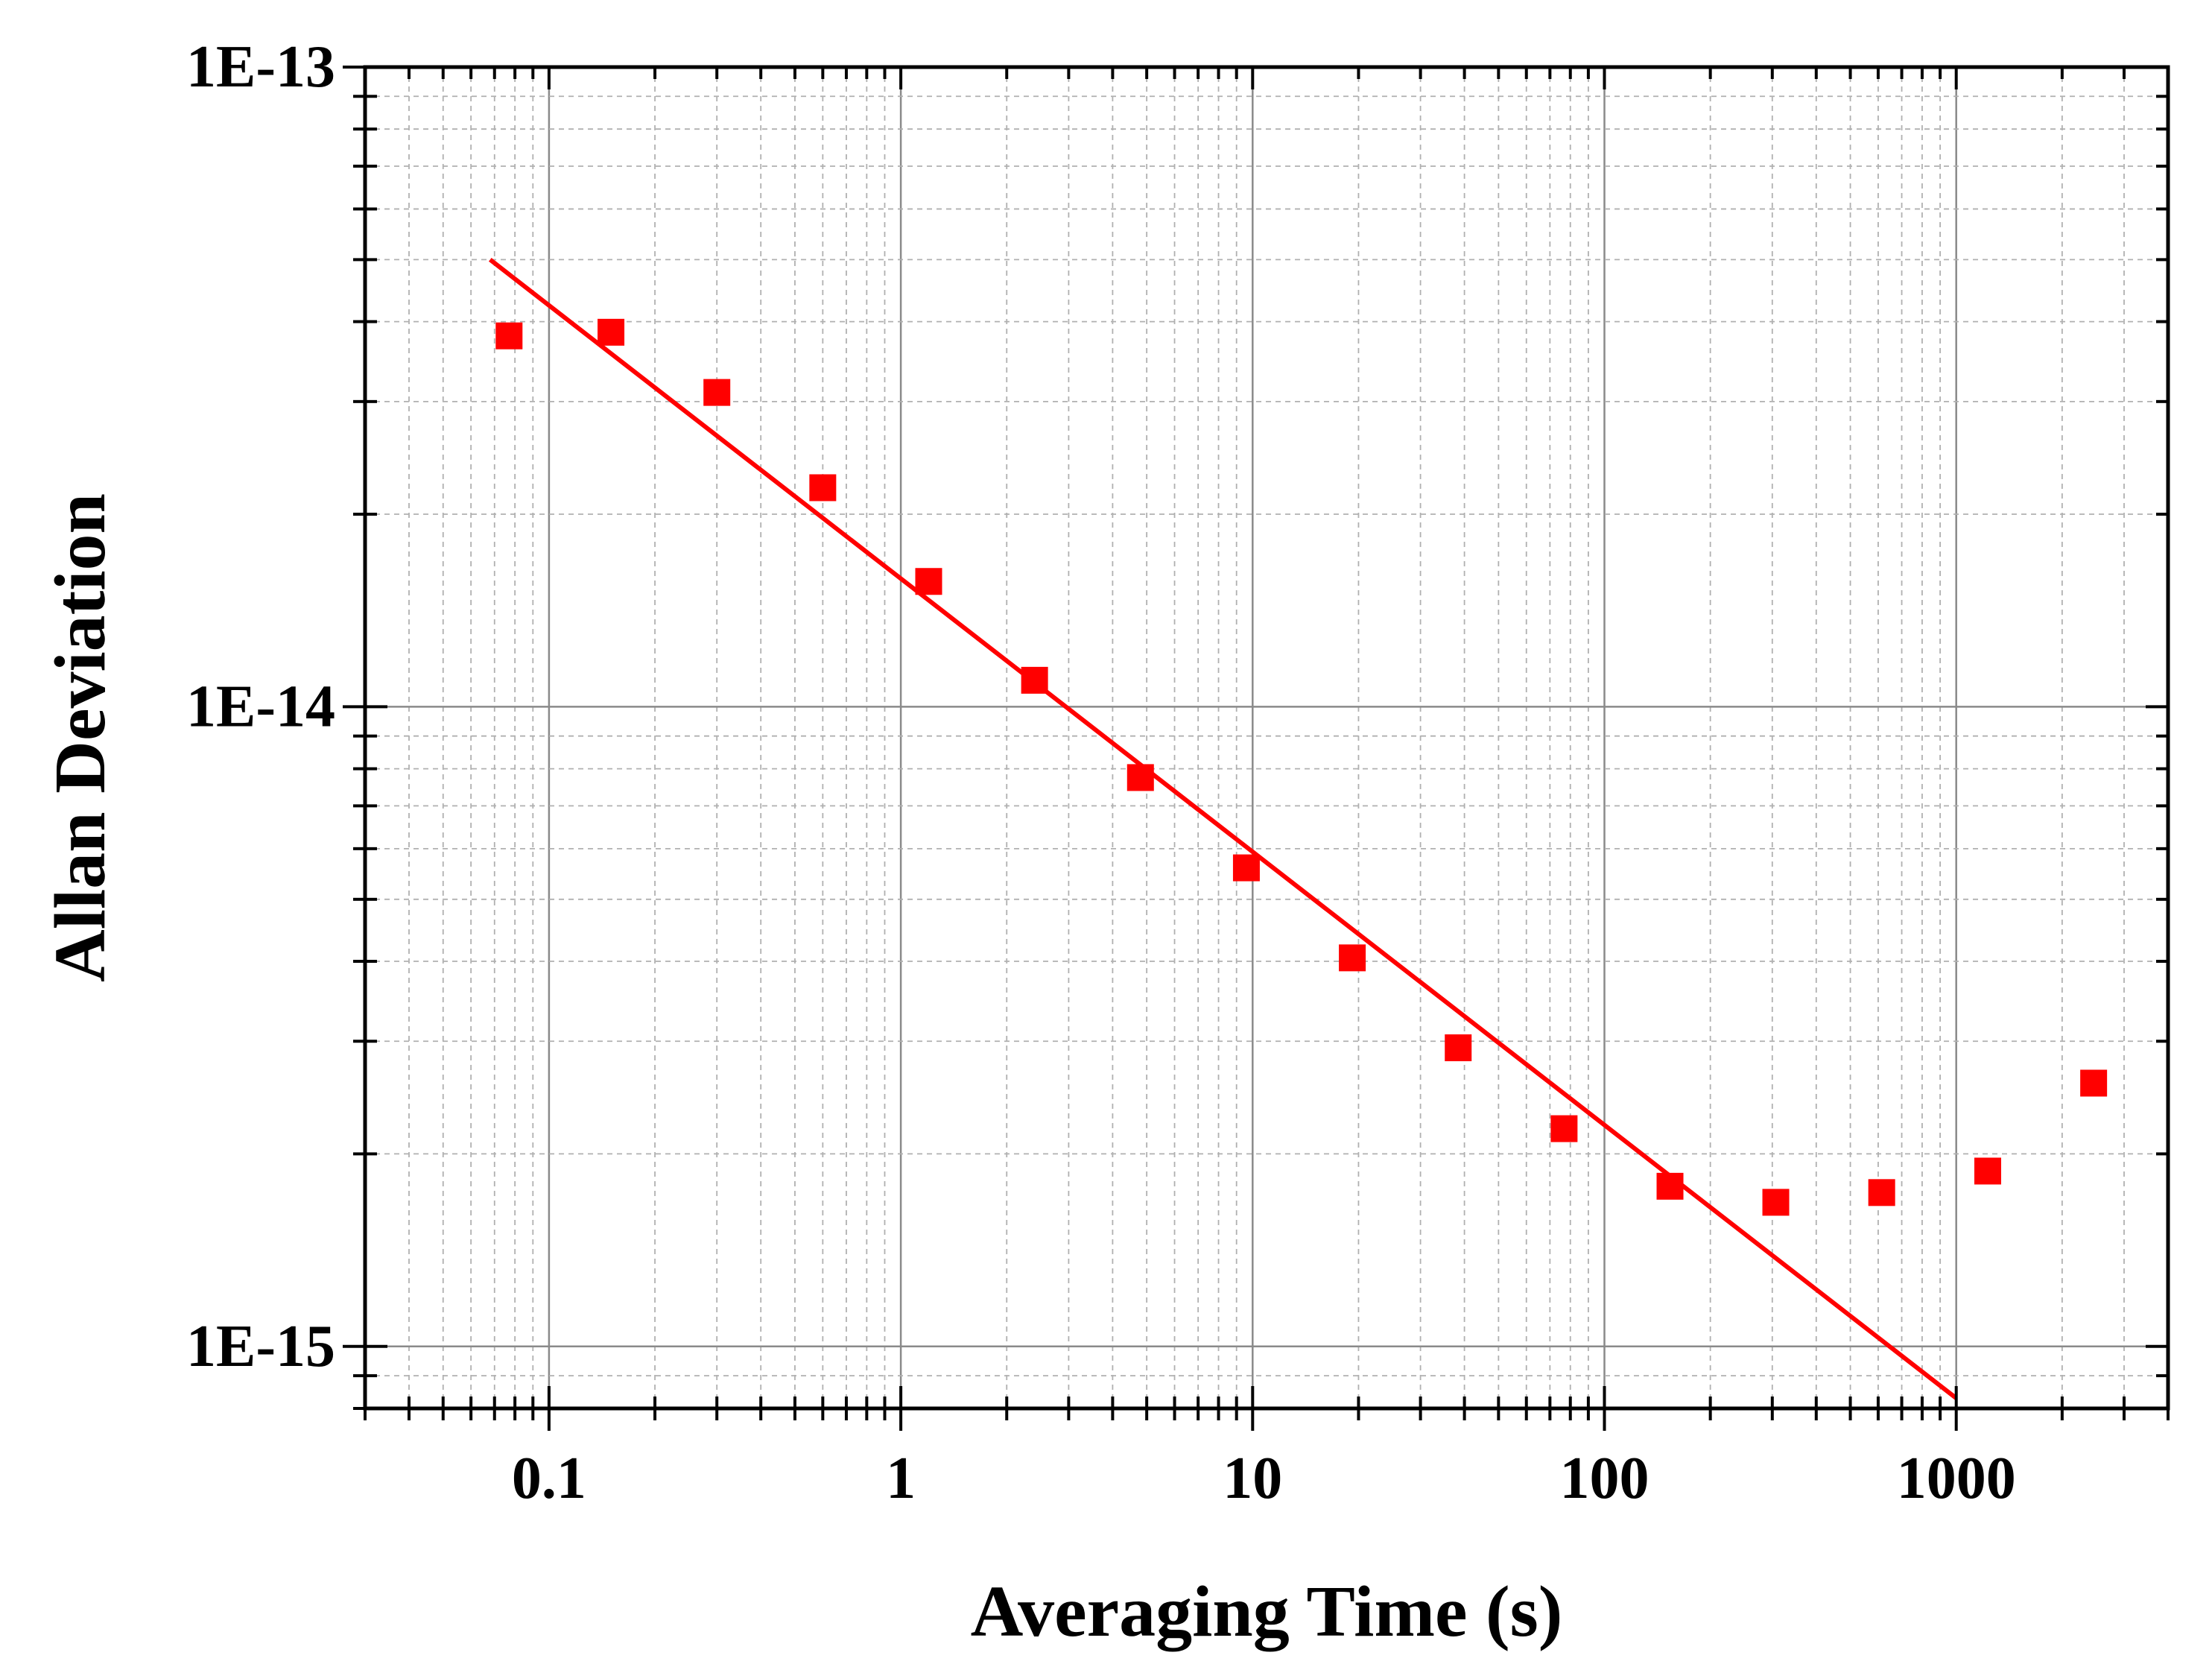  What do you see at coordinates (1605, 1478) in the screenshot?
I see `x-tick-label: 100` at bounding box center [1605, 1478].